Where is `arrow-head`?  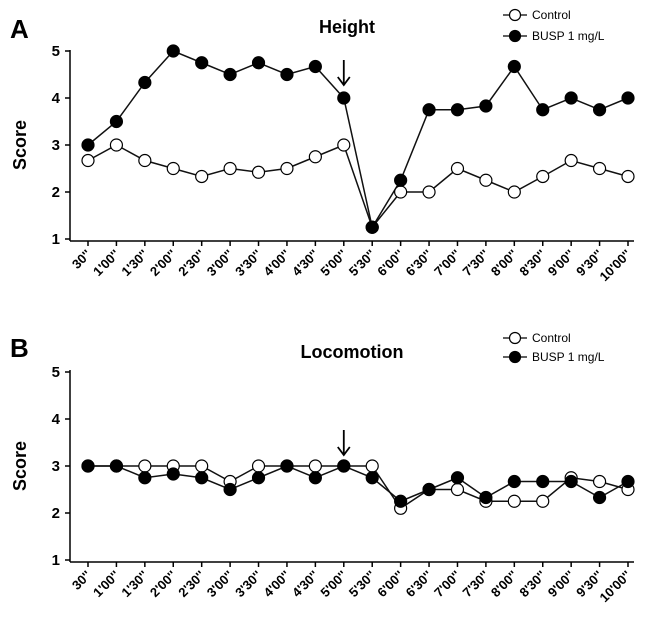
arrow-head is located at coordinates (344, 81).